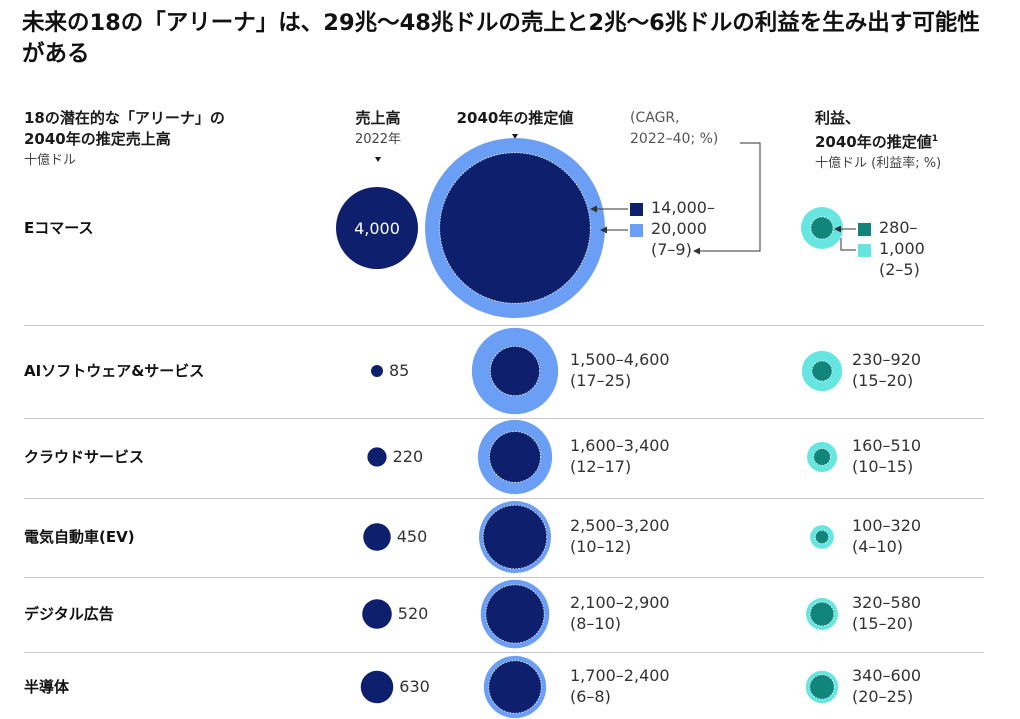  I want to click on row-1-revenue-2022-value: 4,000, so click(377, 228).